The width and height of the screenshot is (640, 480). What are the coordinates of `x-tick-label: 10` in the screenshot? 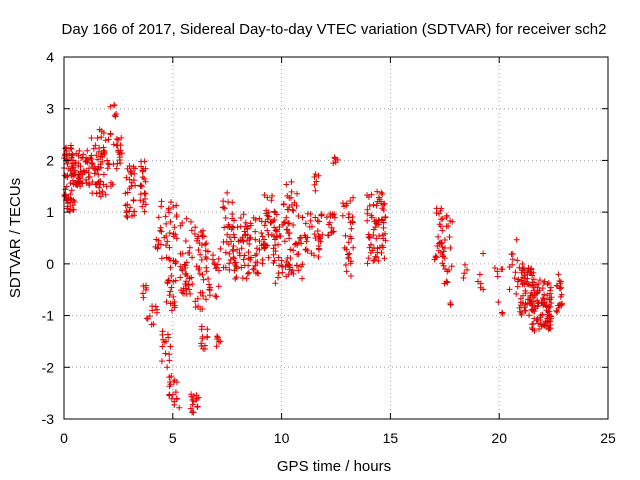 It's located at (282, 438).